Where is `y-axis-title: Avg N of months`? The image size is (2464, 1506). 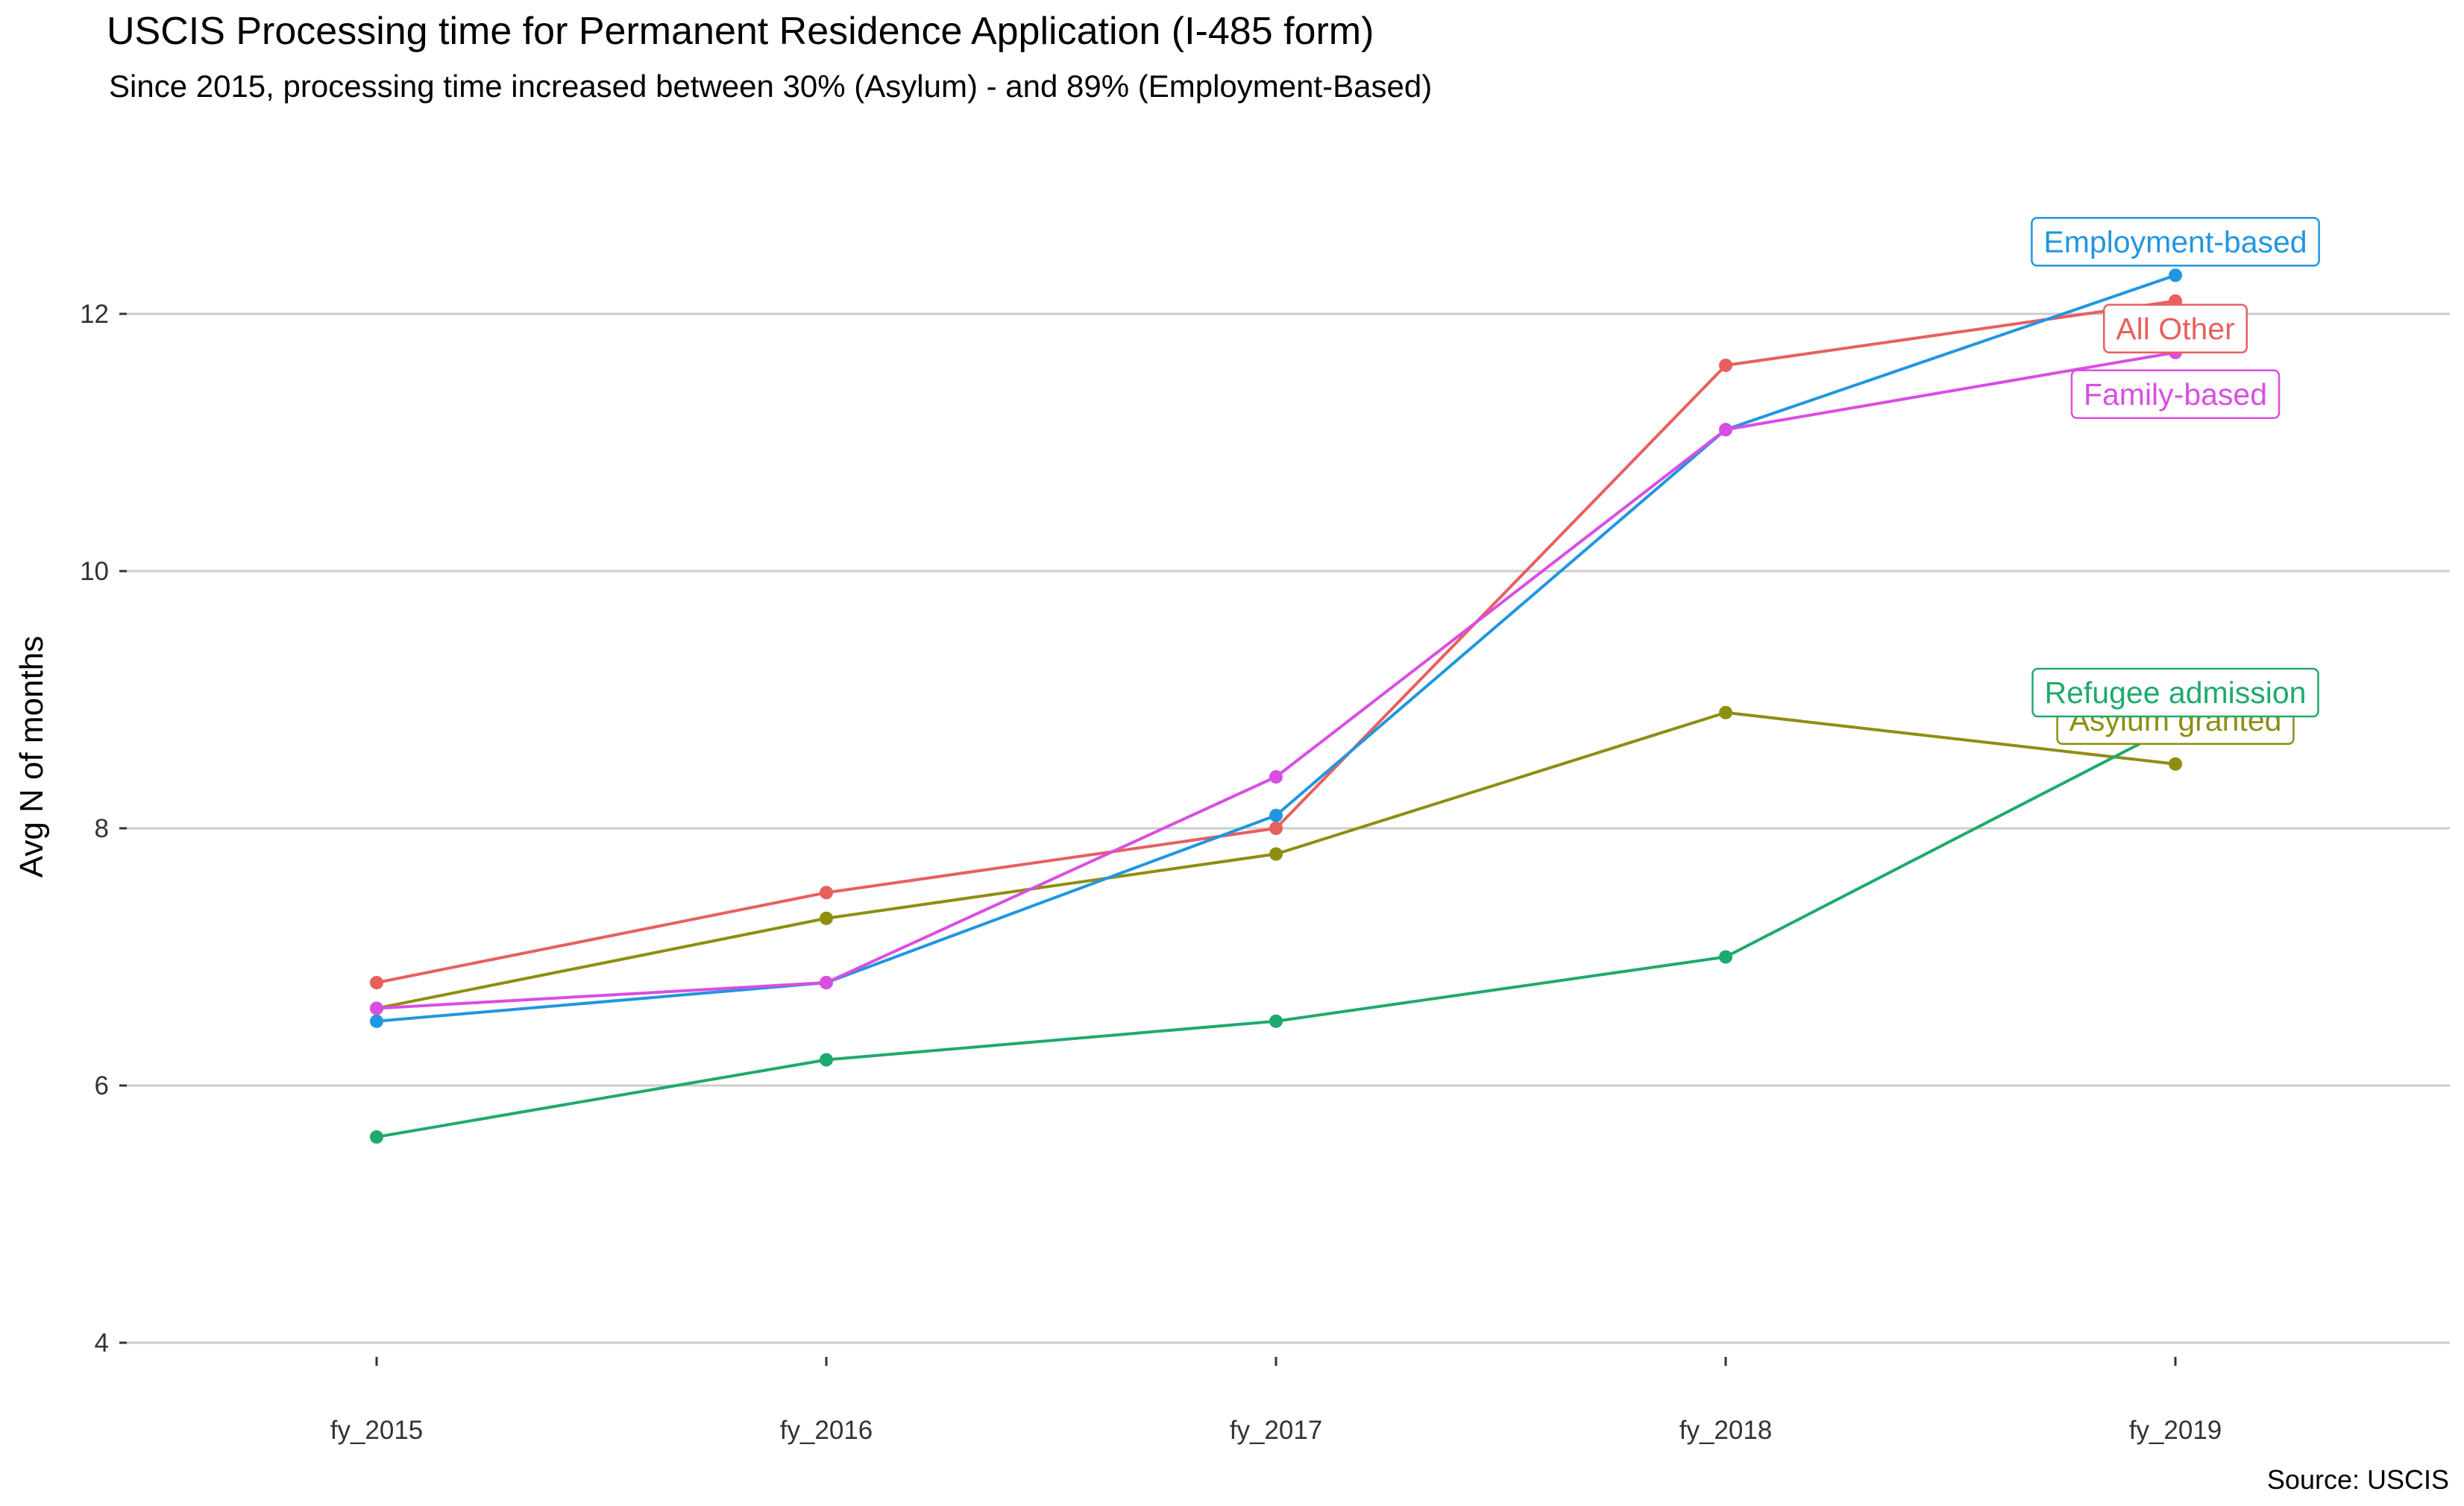 y-axis-title: Avg N of months is located at coordinates (31, 757).